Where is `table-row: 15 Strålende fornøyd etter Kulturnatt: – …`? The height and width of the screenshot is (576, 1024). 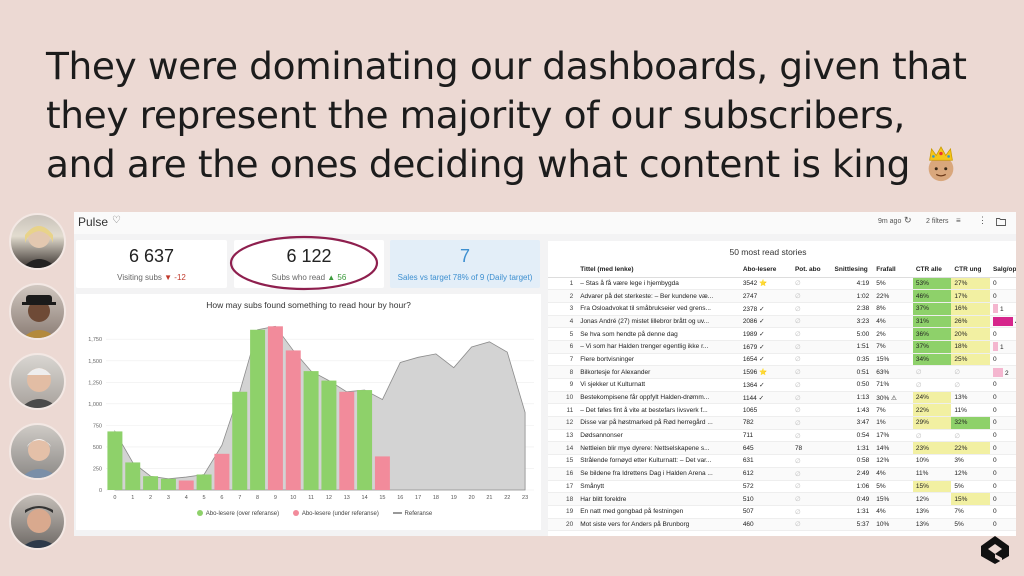
table-row: 15 Strålende fornøyd etter Kulturnatt: – … is located at coordinates (782, 461).